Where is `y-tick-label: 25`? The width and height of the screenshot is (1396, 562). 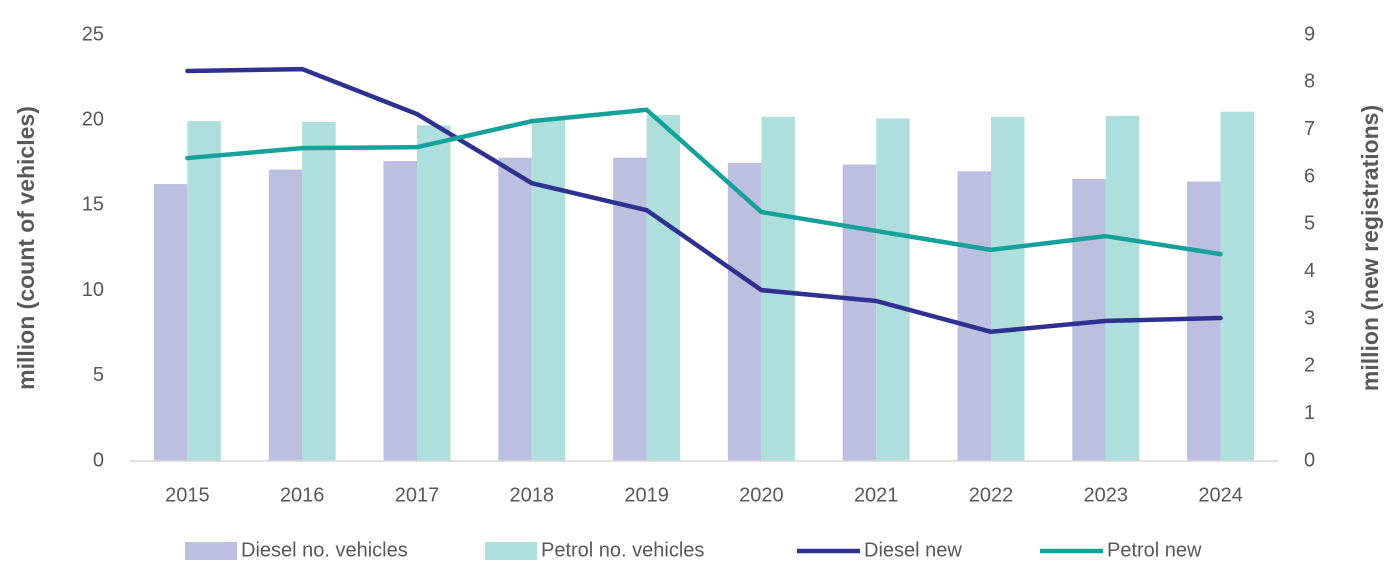 y-tick-label: 25 is located at coordinates (93, 34).